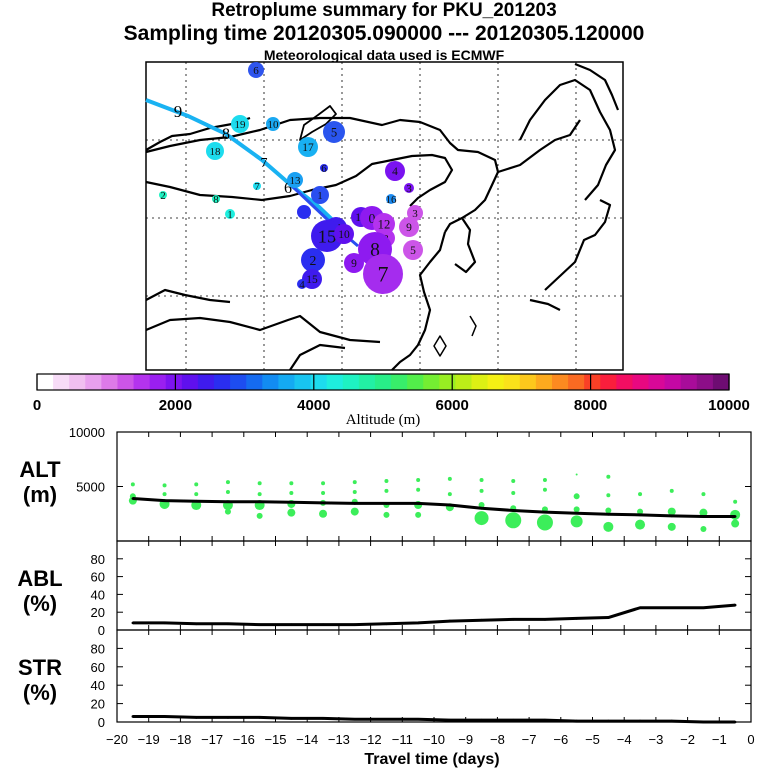  Describe the element at coordinates (226, 134) in the screenshot. I see `trajectory-day-label: 8` at that location.